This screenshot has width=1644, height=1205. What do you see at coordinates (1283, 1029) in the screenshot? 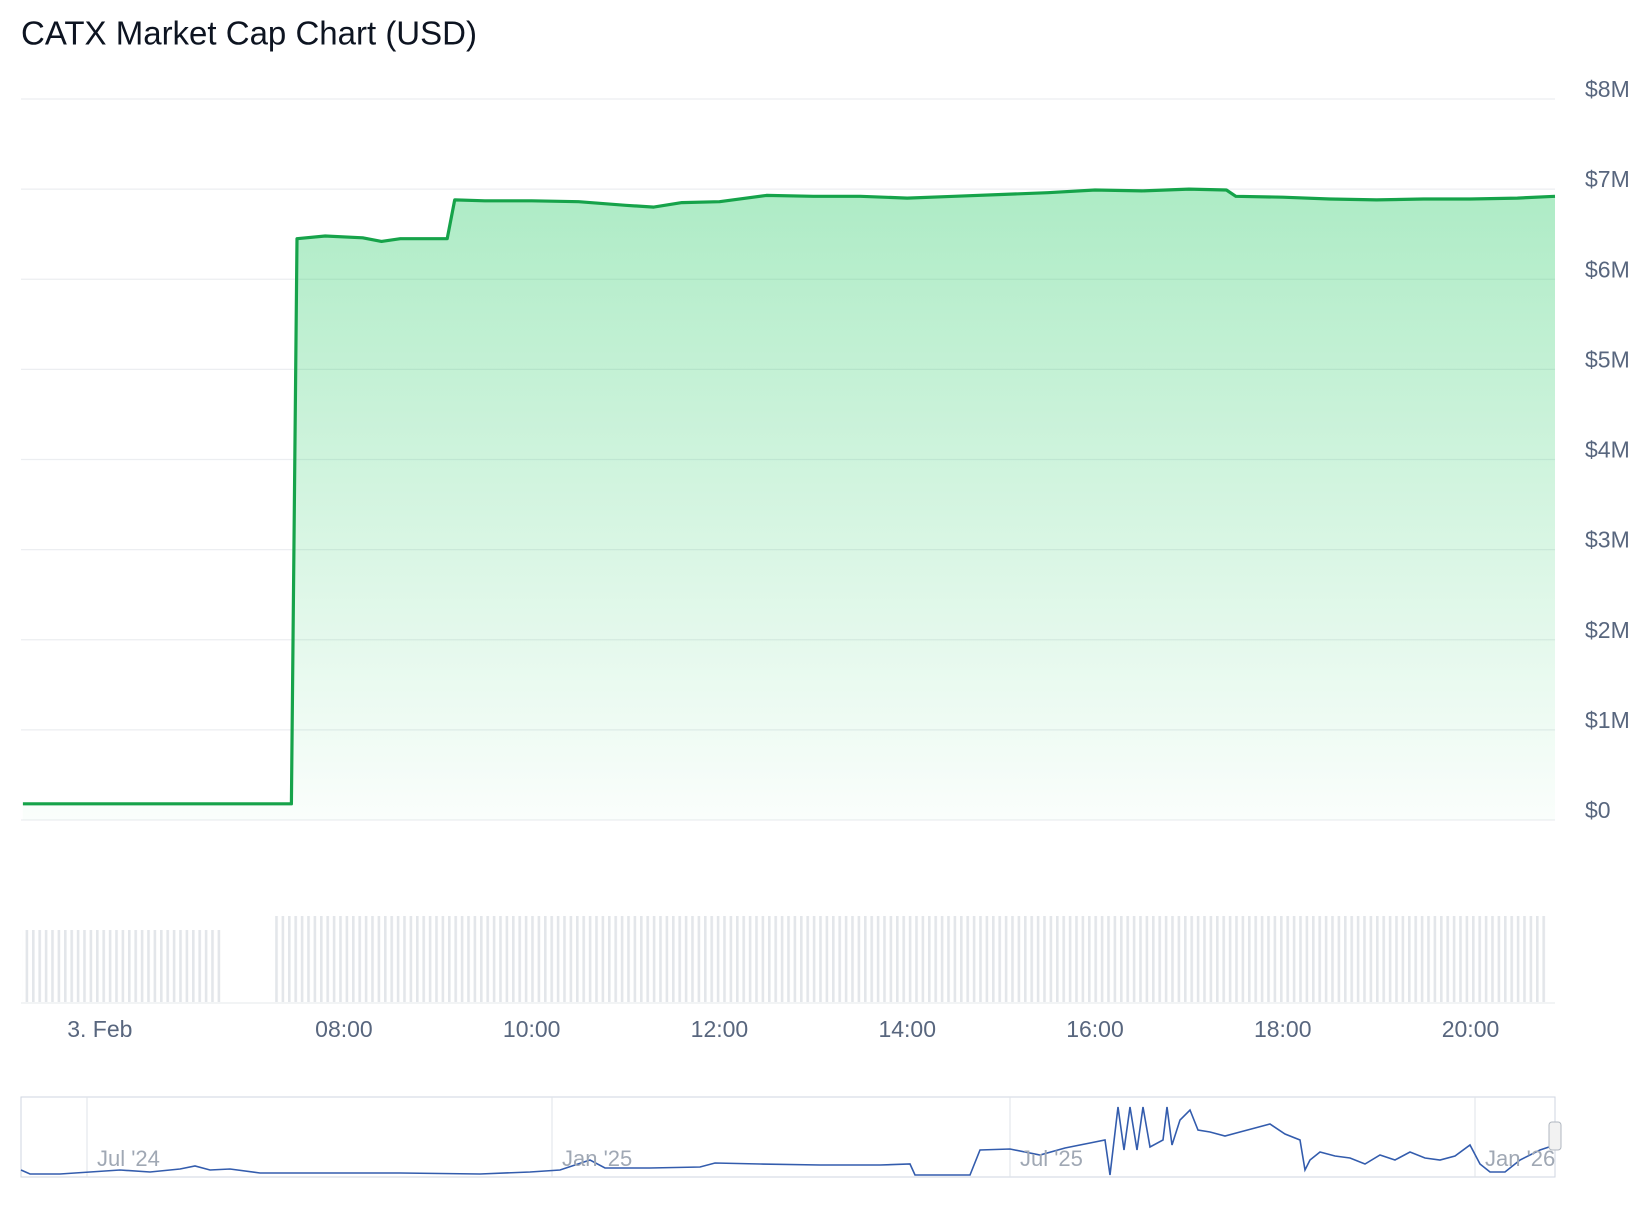
I see `x-tick-label: 18:00` at bounding box center [1283, 1029].